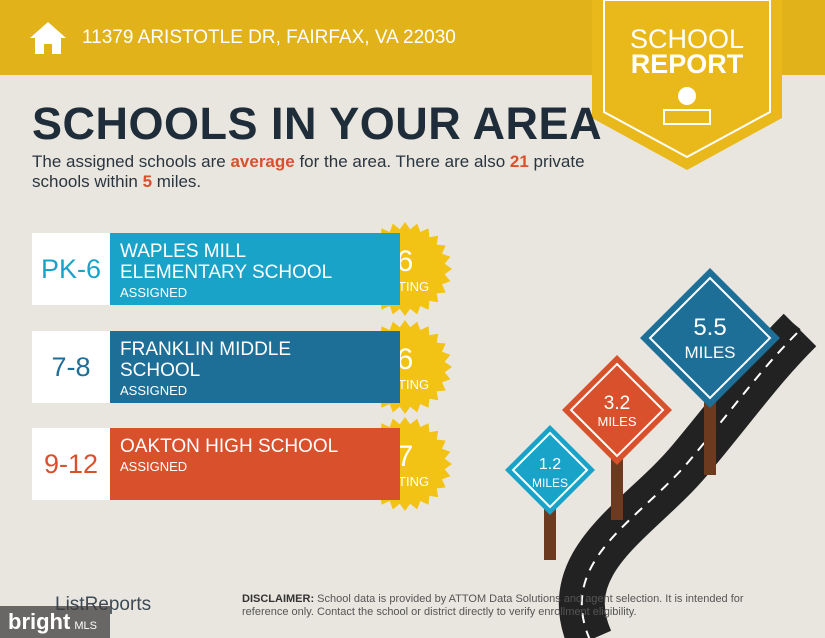 This screenshot has height=638, width=825. Describe the element at coordinates (255, 464) in the screenshot. I see `school-band: OAKTON HIGH SCHOOL ASSIGNED` at that location.